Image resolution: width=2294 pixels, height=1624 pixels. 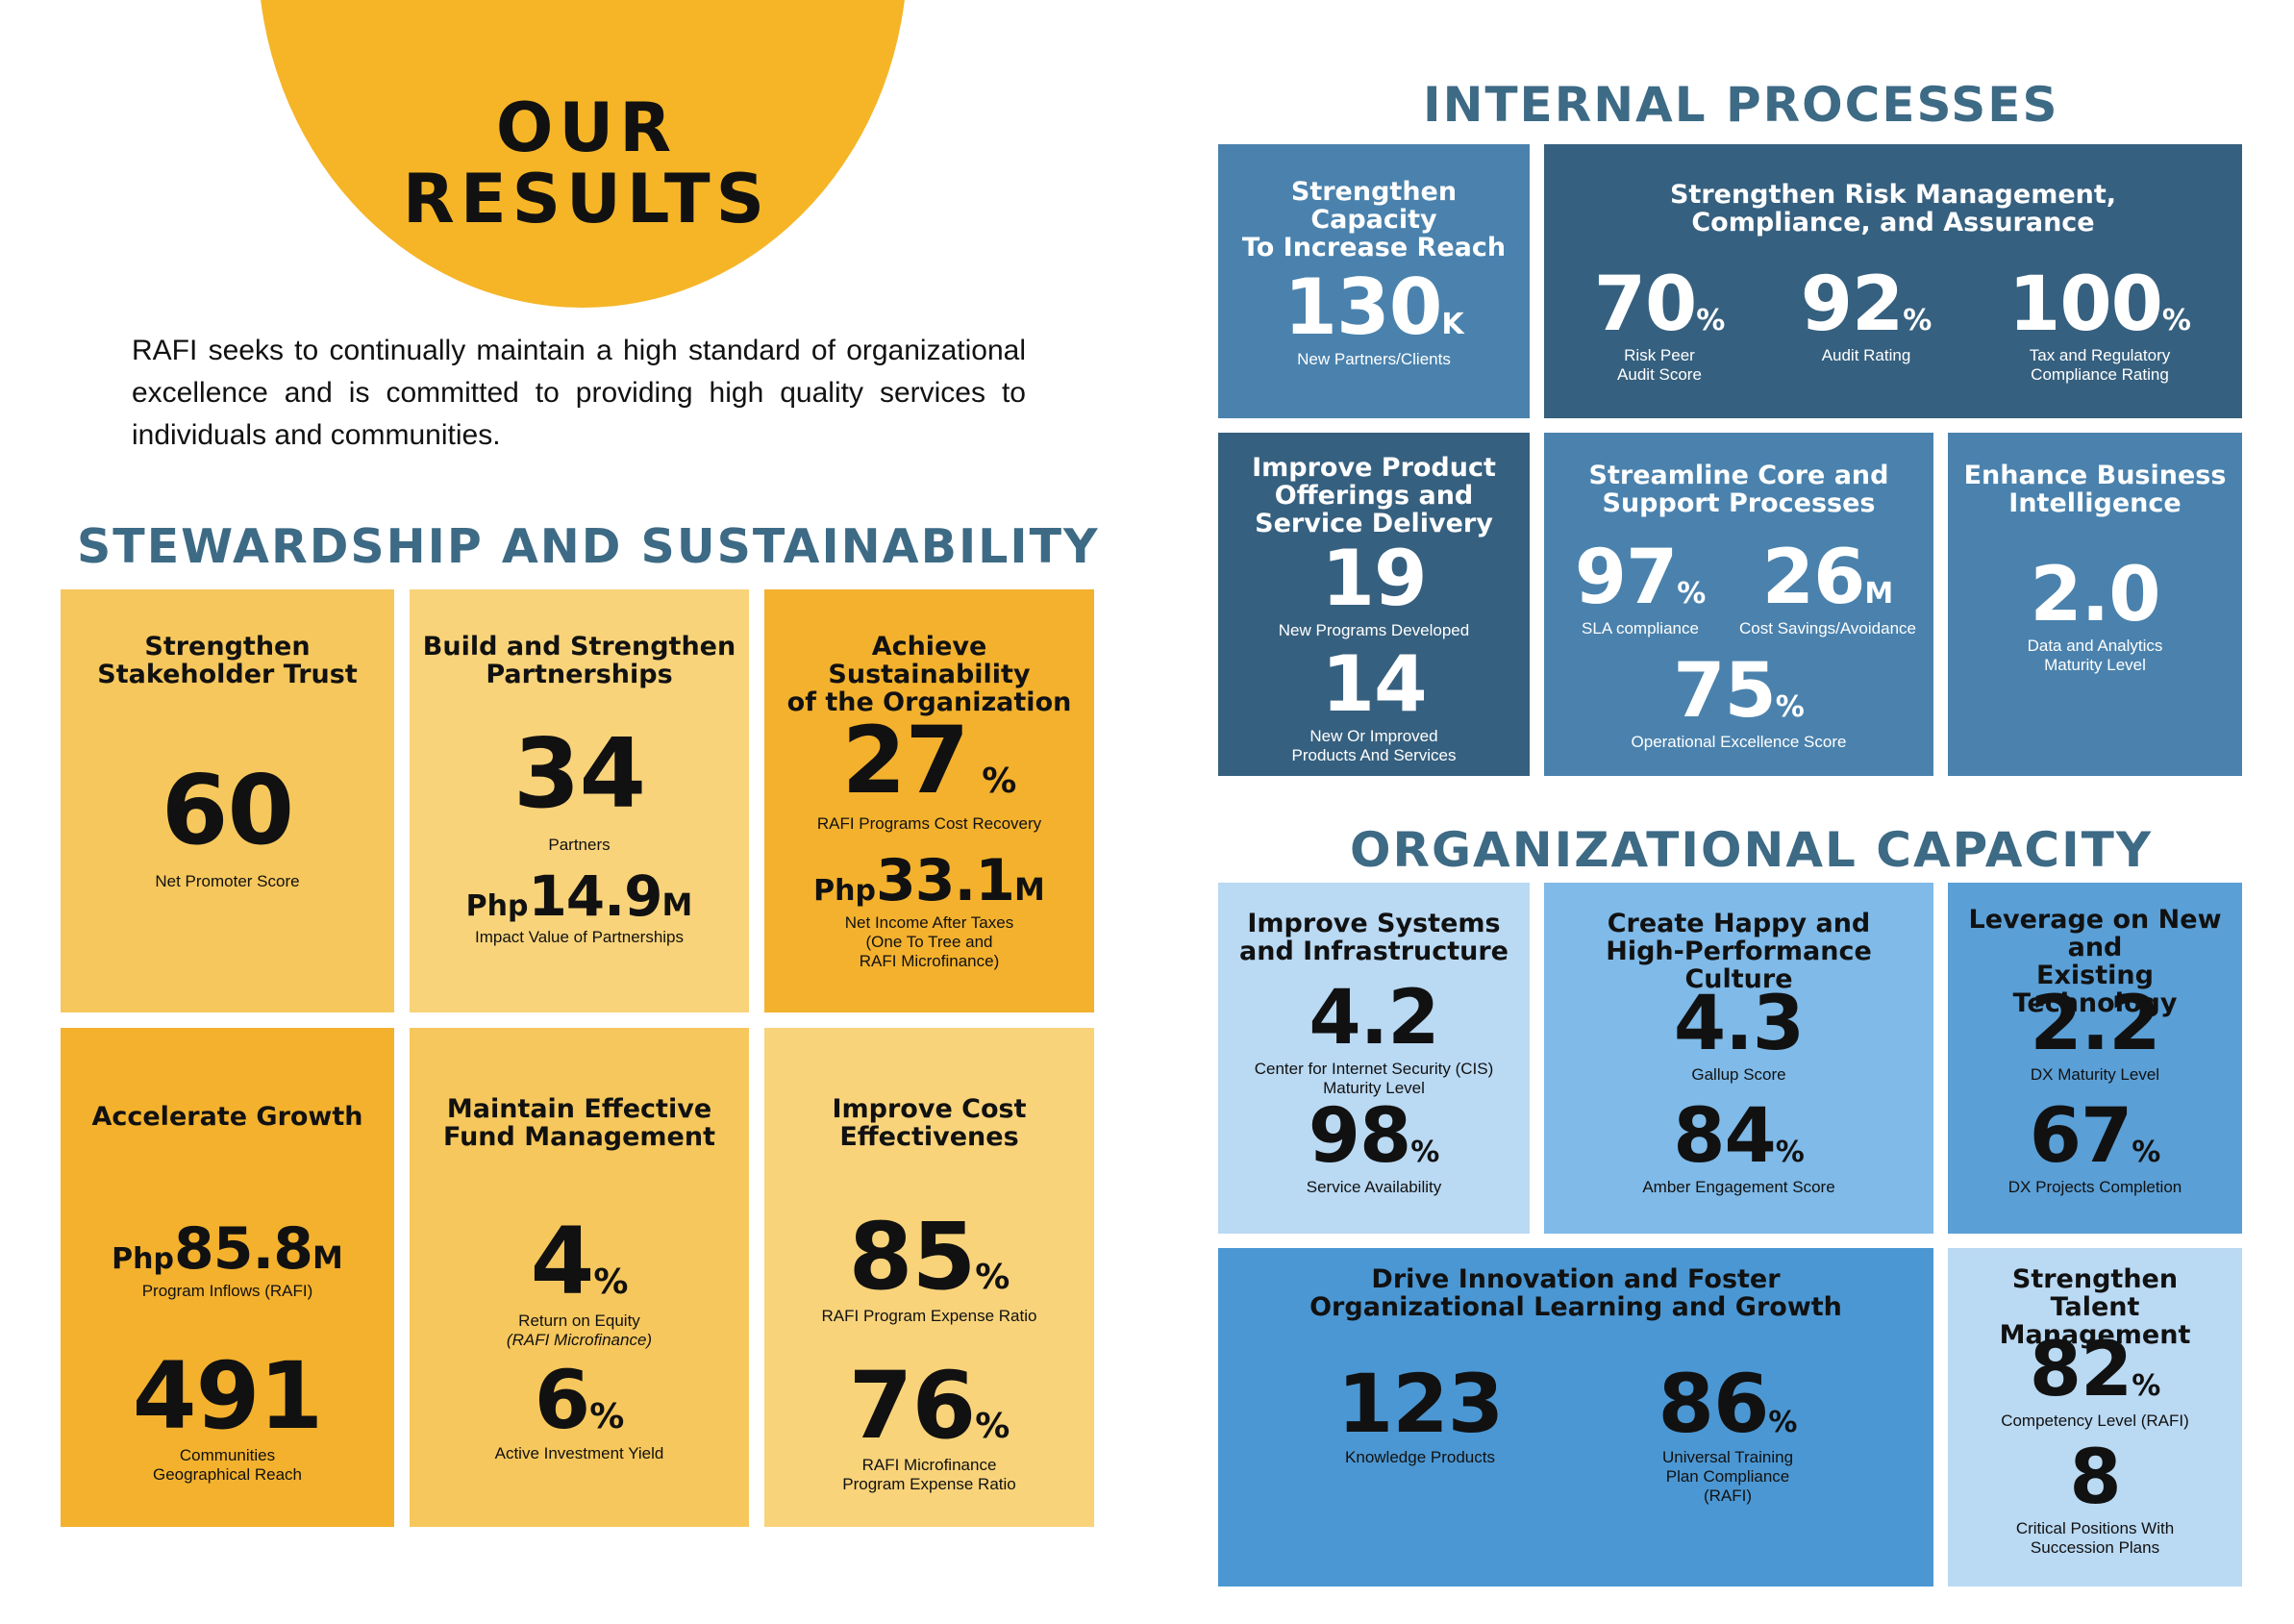 What do you see at coordinates (2095, 616) in the screenshot?
I see `metric-data-analytics-maturity: 2.0 Data and Analytics Maturity Level` at bounding box center [2095, 616].